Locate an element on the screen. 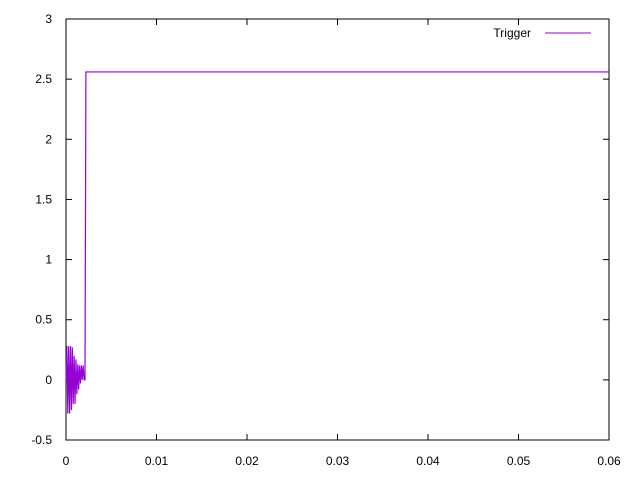  y-tick-label: 0 is located at coordinates (48, 380).